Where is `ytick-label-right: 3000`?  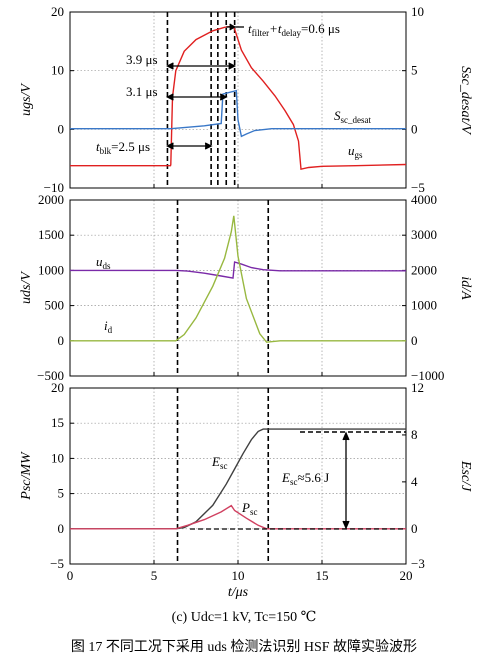 ytick-label-right: 3000 is located at coordinates (424, 234).